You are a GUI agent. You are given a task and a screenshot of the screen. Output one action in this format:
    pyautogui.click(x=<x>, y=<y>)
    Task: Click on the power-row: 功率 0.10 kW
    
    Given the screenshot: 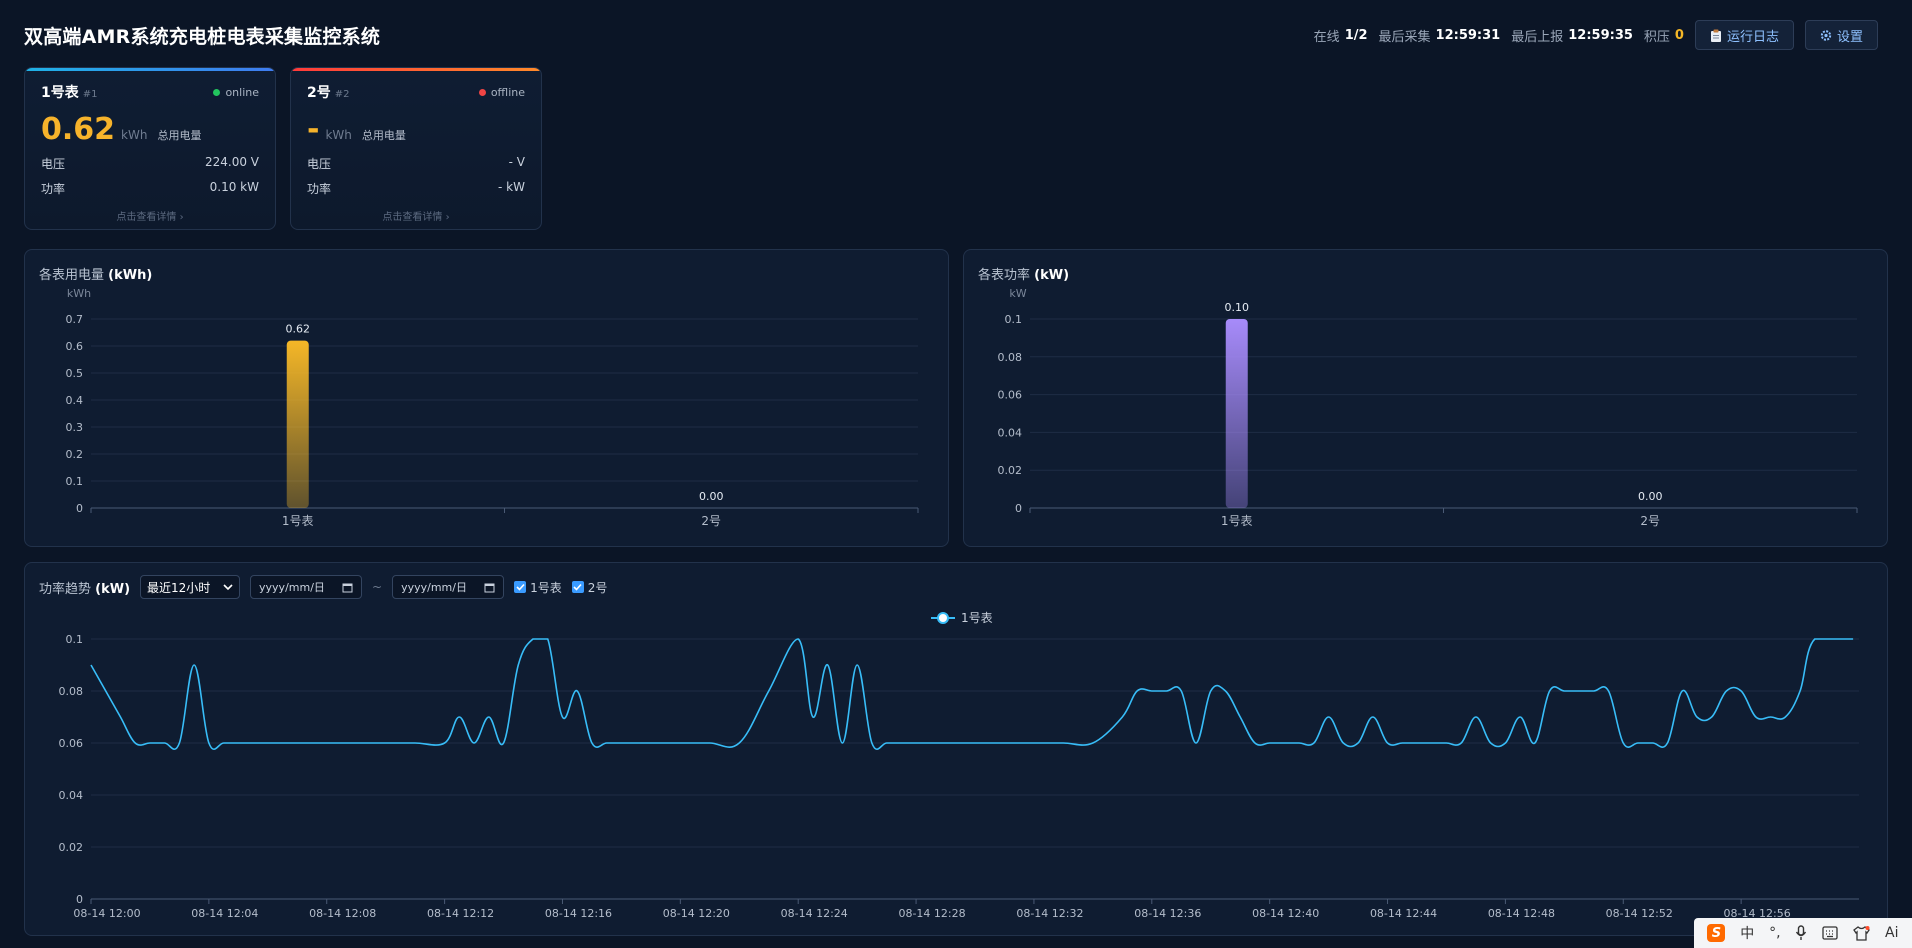 What is the action you would take?
    pyautogui.click(x=150, y=188)
    